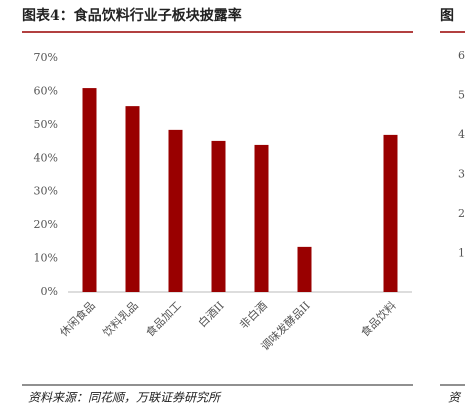  Describe the element at coordinates (253, 314) in the screenshot. I see `x-tick-label: 非白酒` at that location.